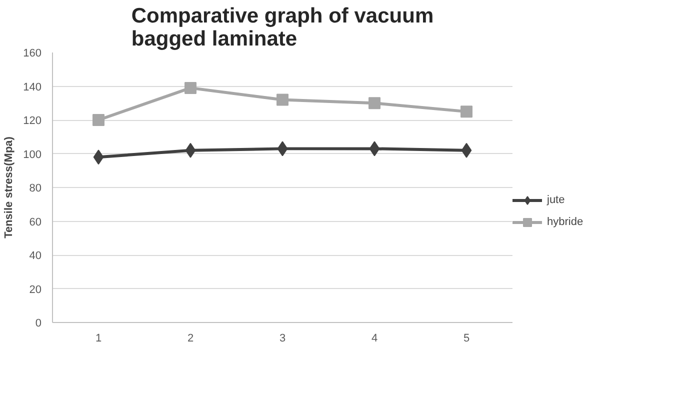 The width and height of the screenshot is (678, 410). I want to click on x-tick-label: 3, so click(282, 338).